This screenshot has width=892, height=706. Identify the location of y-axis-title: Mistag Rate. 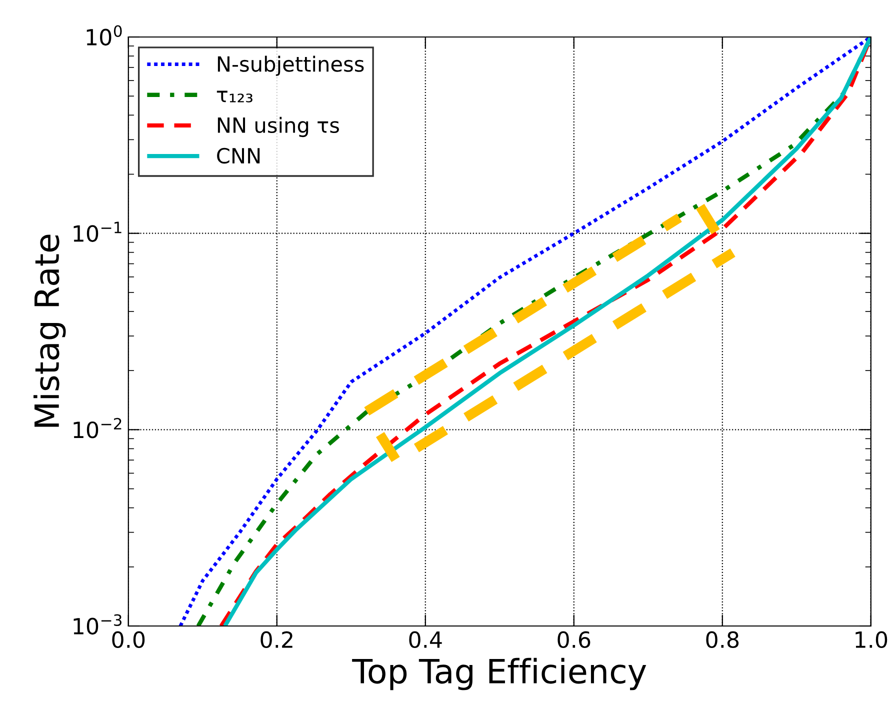
(50, 330).